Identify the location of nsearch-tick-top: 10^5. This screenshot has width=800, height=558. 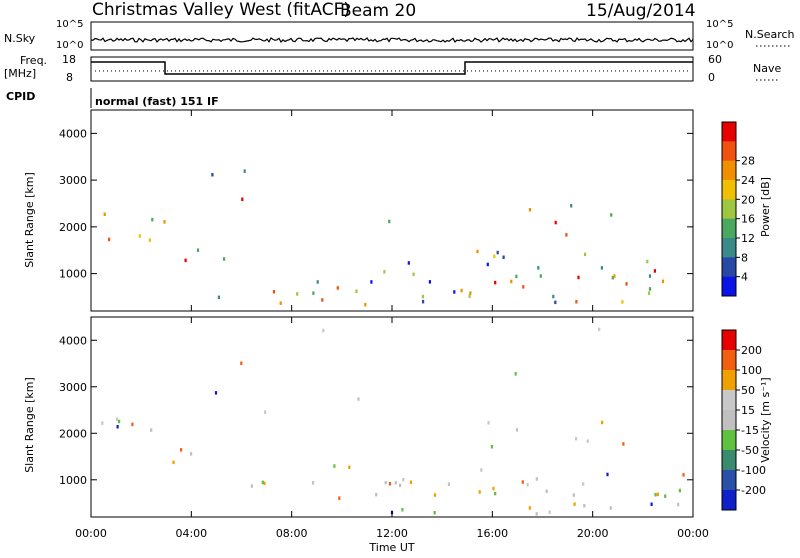
(719, 24).